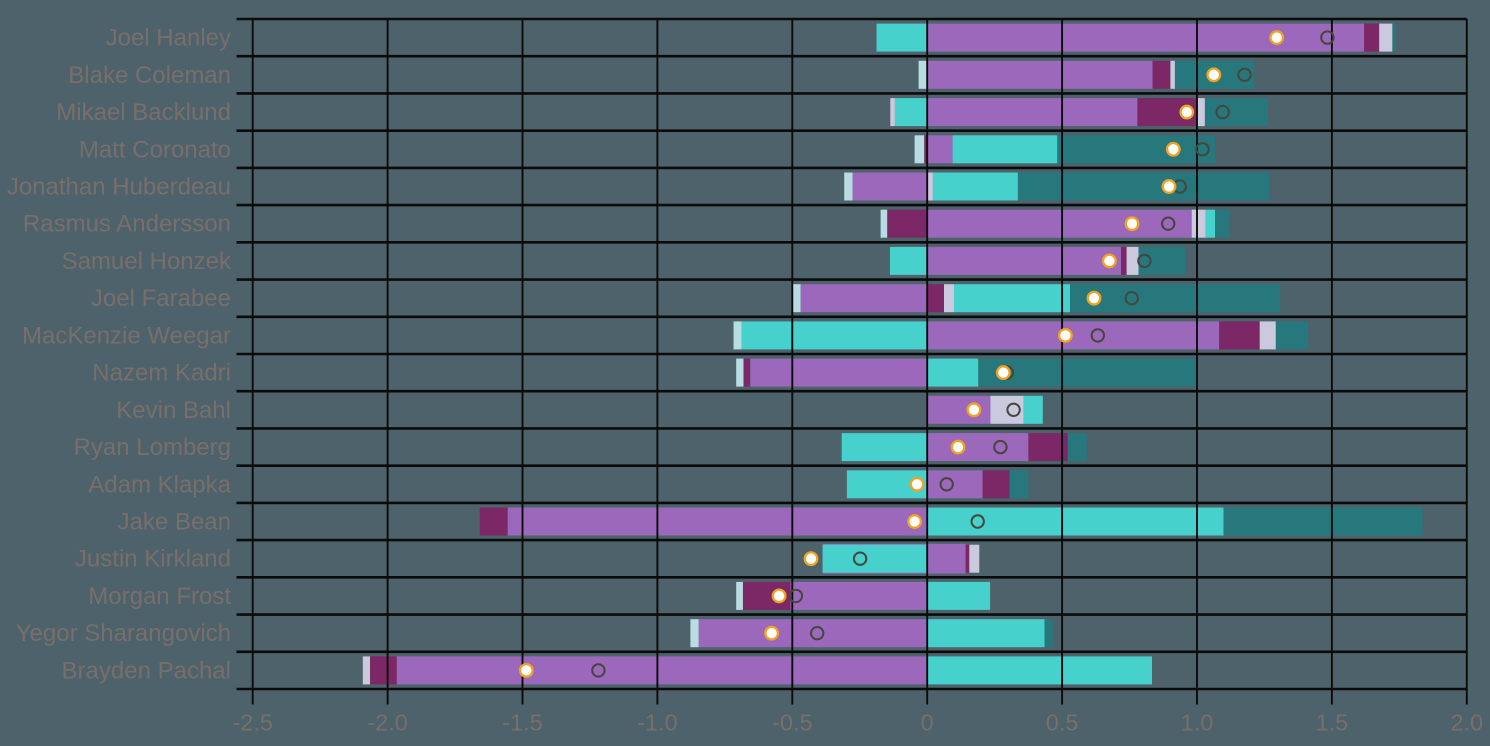  Describe the element at coordinates (1197, 723) in the screenshot. I see `svg-text: 1.0` at that location.